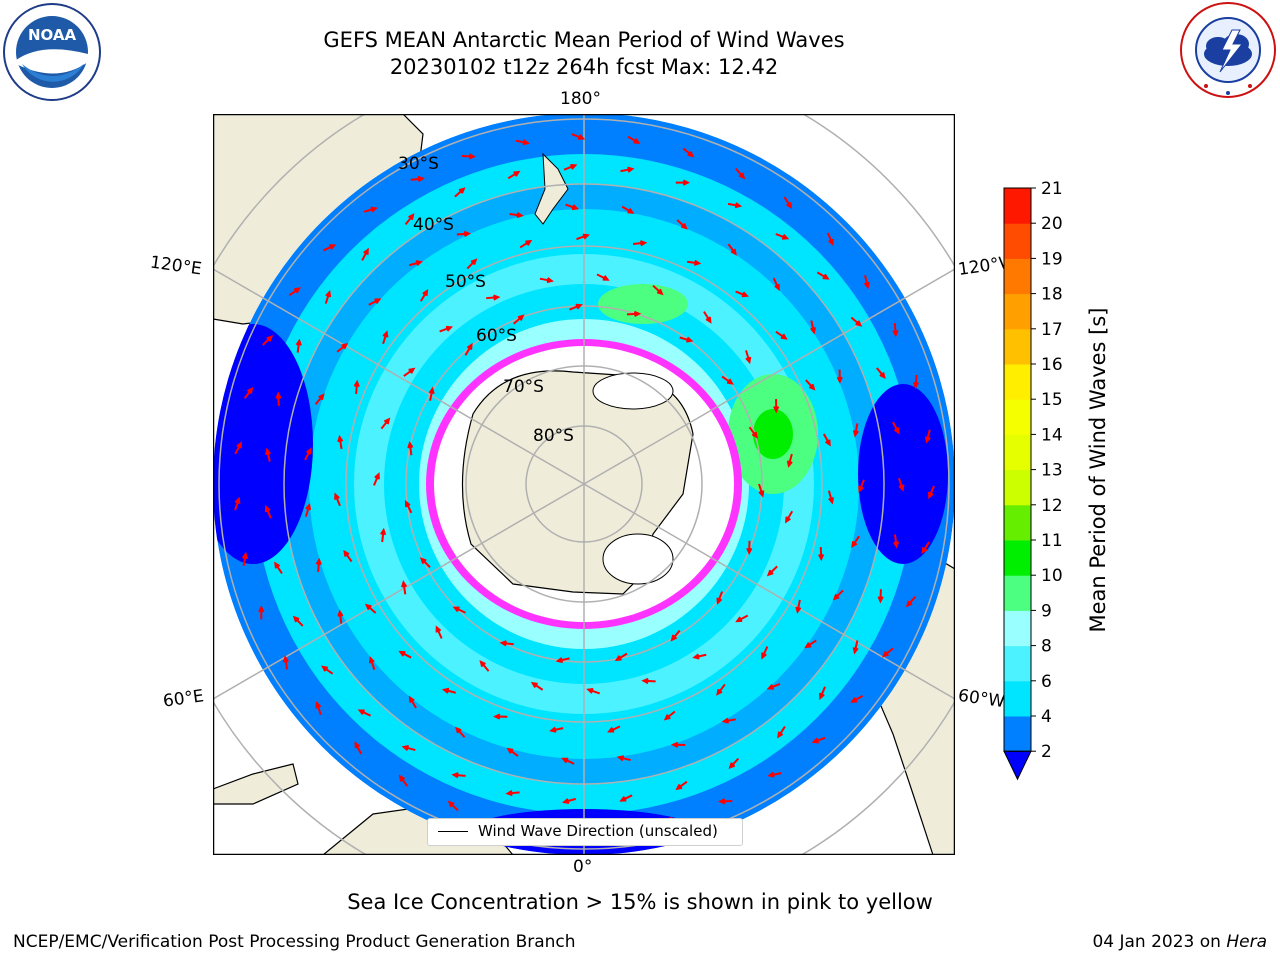 Image resolution: width=1280 pixels, height=960 pixels. Describe the element at coordinates (1046, 611) in the screenshot. I see `colorbar-tick-label: 9` at that location.